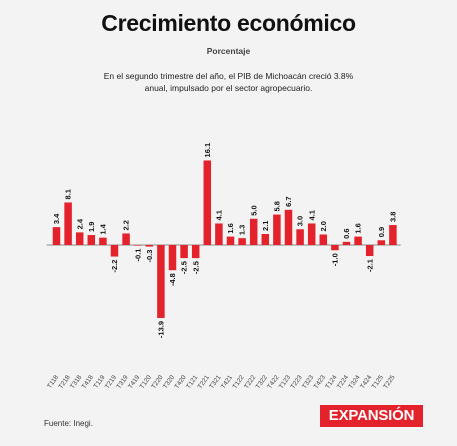 This screenshot has height=446, width=457. I want to click on data-label-T120: -0.3, so click(149, 256).